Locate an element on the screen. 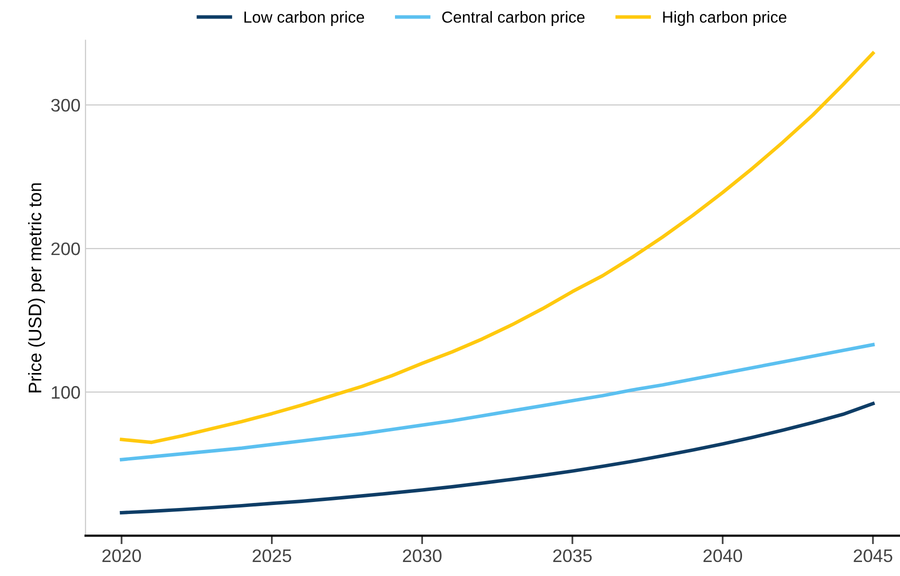 The height and width of the screenshot is (576, 900). y-axis-title: Price (USD) per metric ton is located at coordinates (36, 287).